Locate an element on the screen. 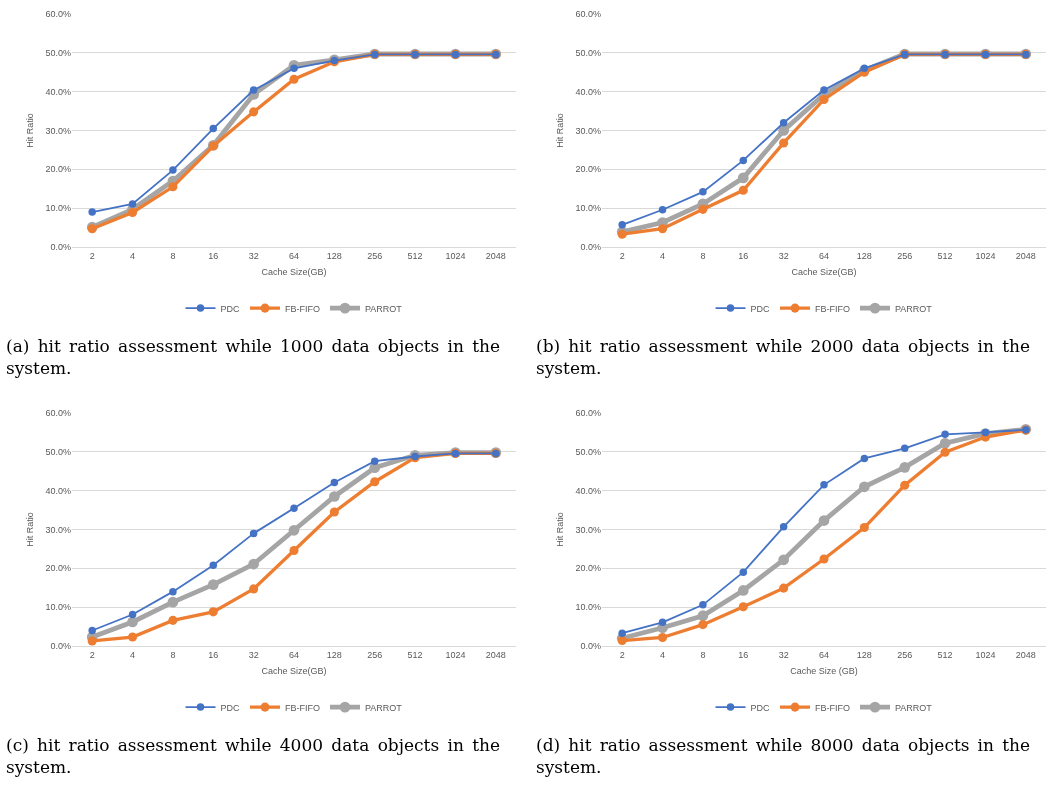 This screenshot has height=799, width=1060. text: (a) hit ratio assessment while 1000 data objects in the system. is located at coordinates (253, 357).